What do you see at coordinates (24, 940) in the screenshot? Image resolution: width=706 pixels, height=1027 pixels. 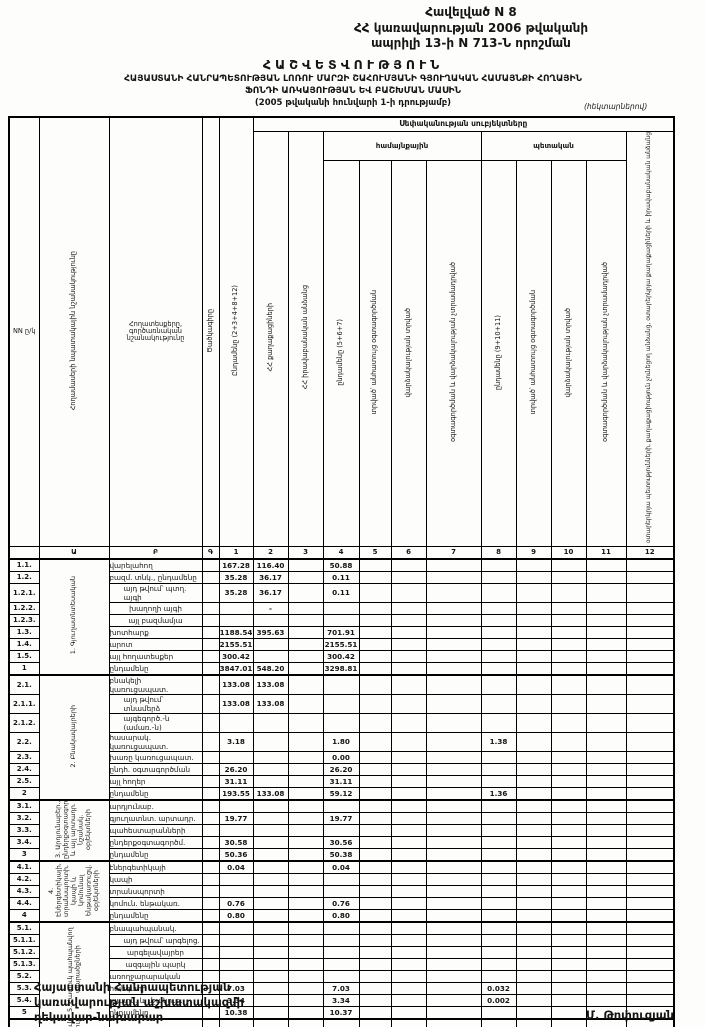 I see `row-number: 5.1.1.` at bounding box center [24, 940].